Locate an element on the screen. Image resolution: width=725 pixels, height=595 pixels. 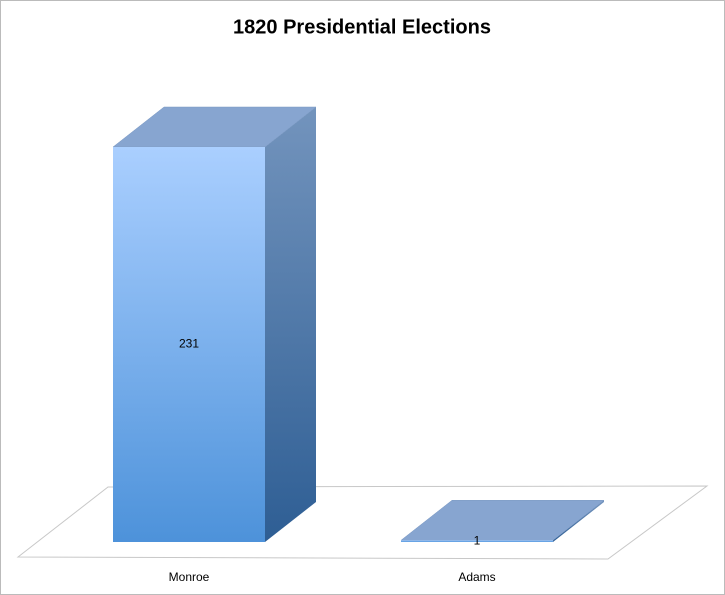
value-label: 1 is located at coordinates (477, 540).